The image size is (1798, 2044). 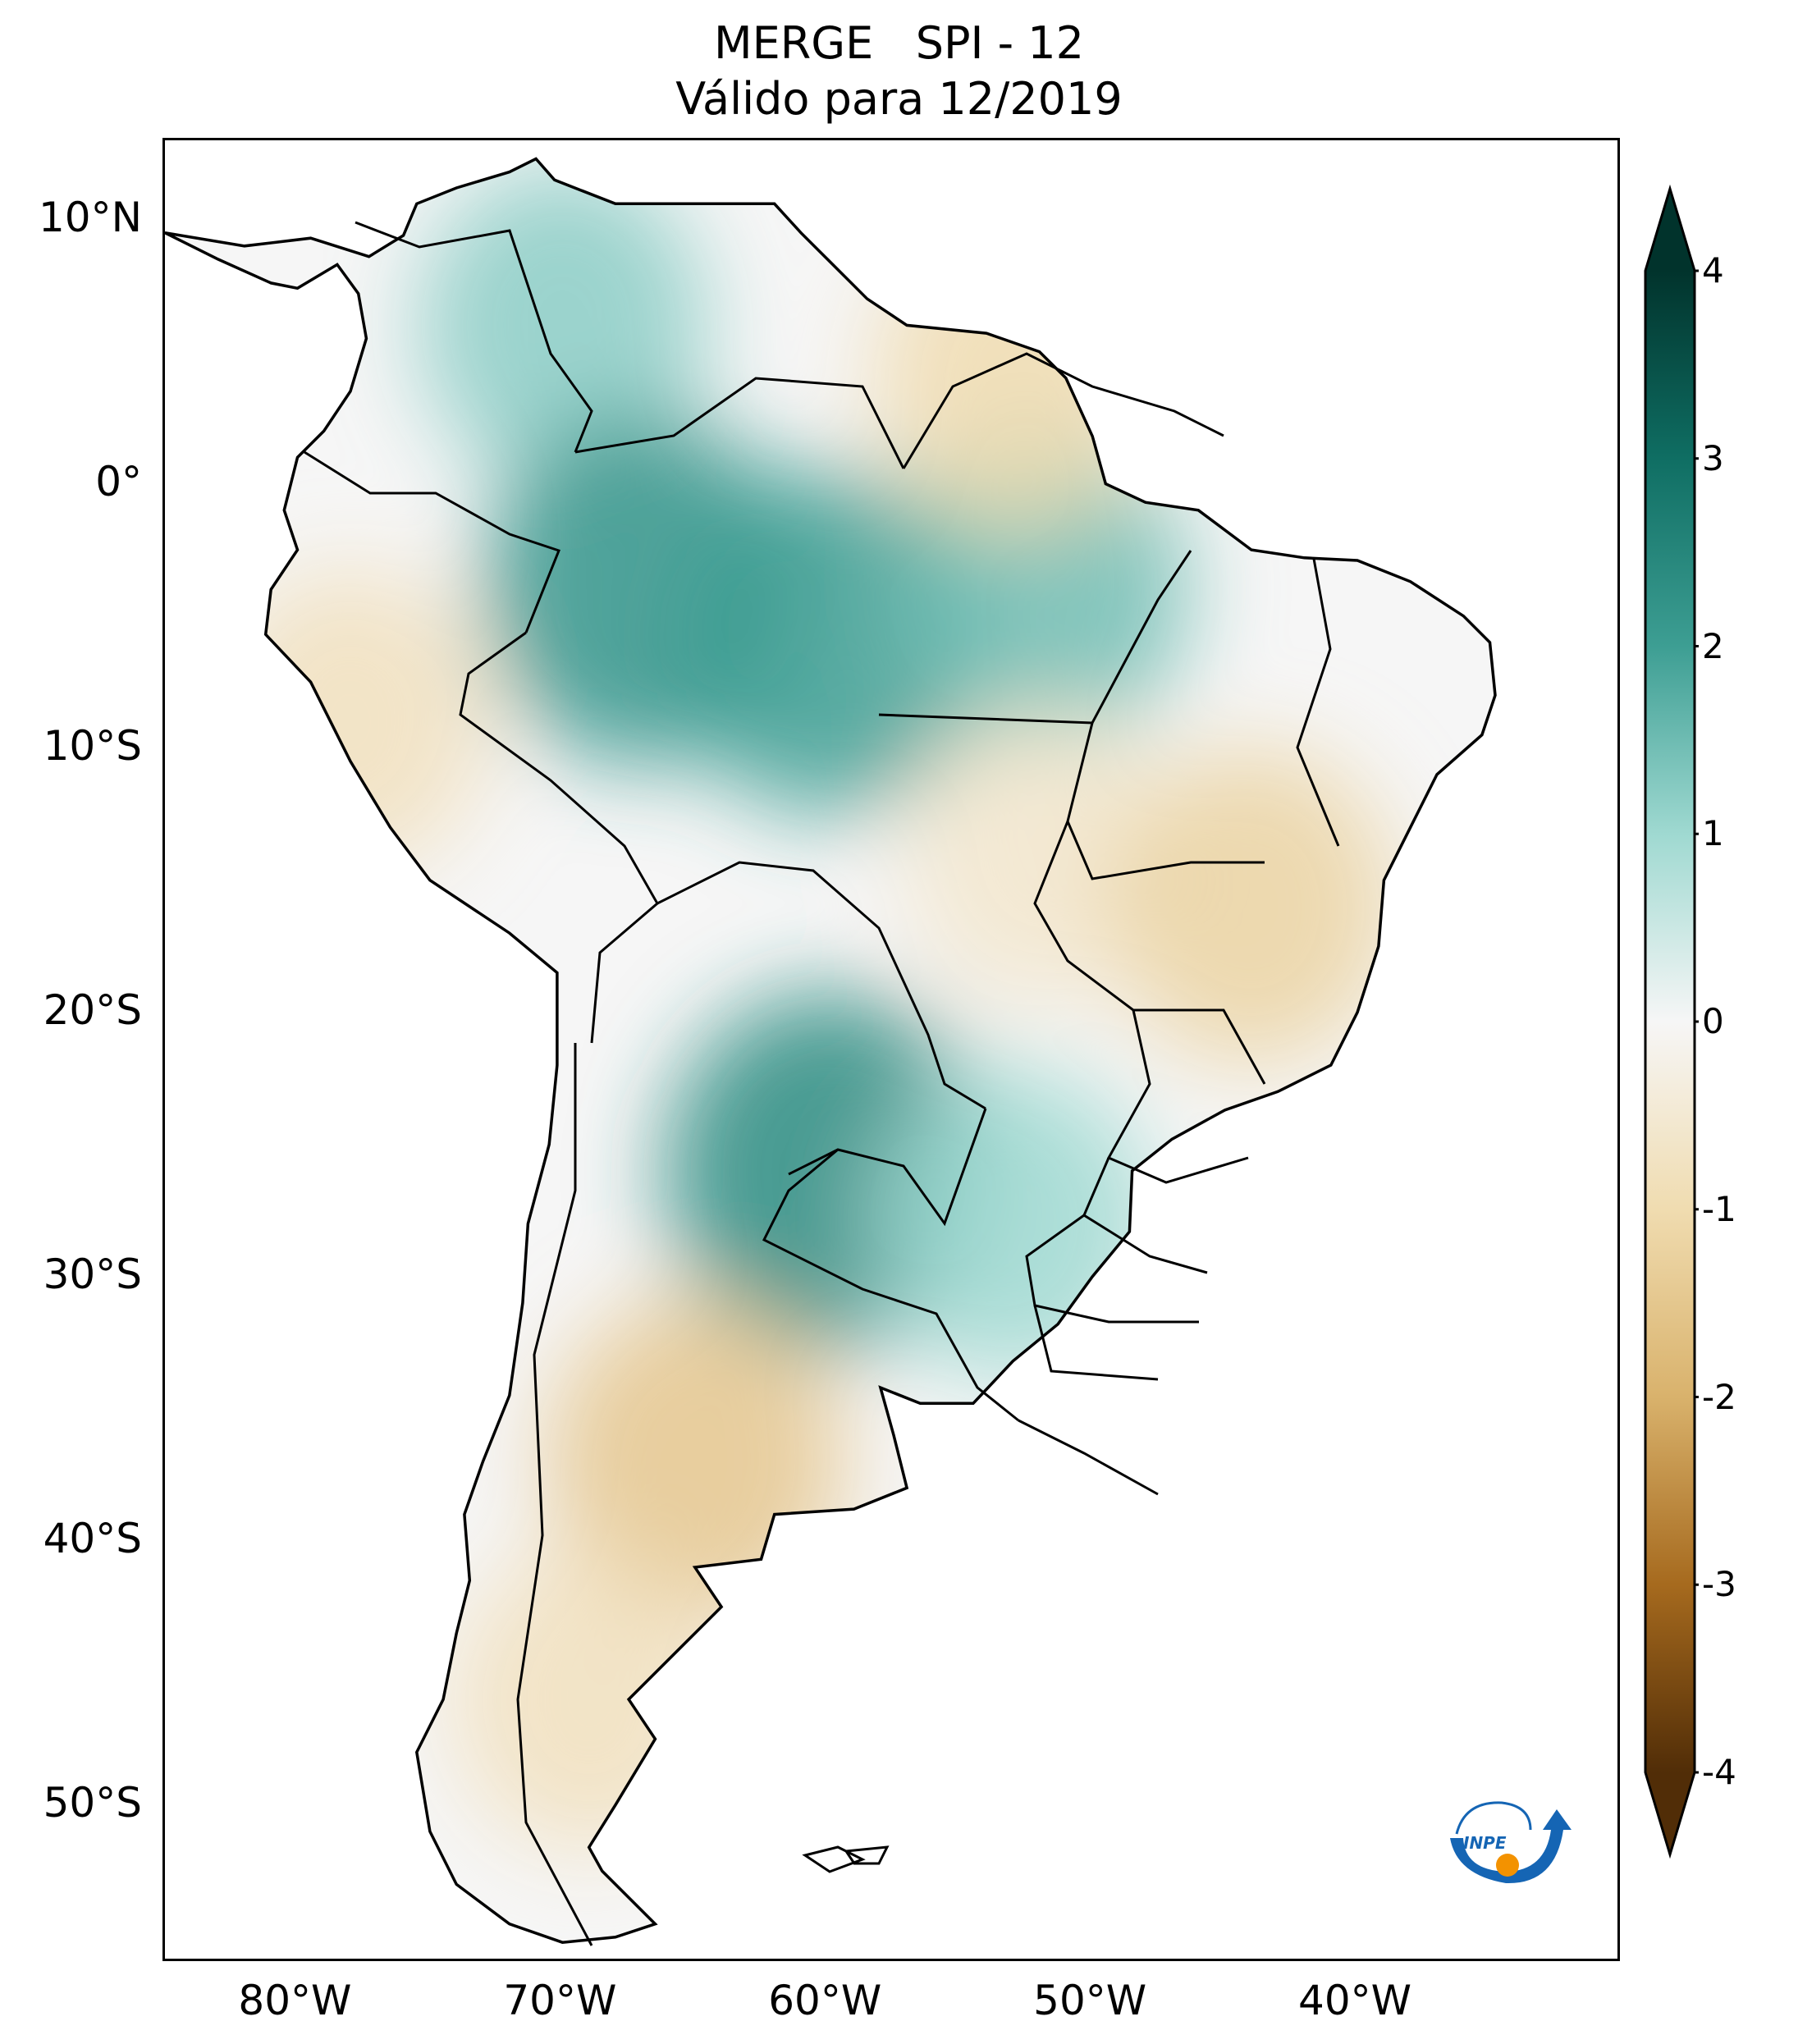 I want to click on longitude-tick-label: 40°W, so click(x=1355, y=2001).